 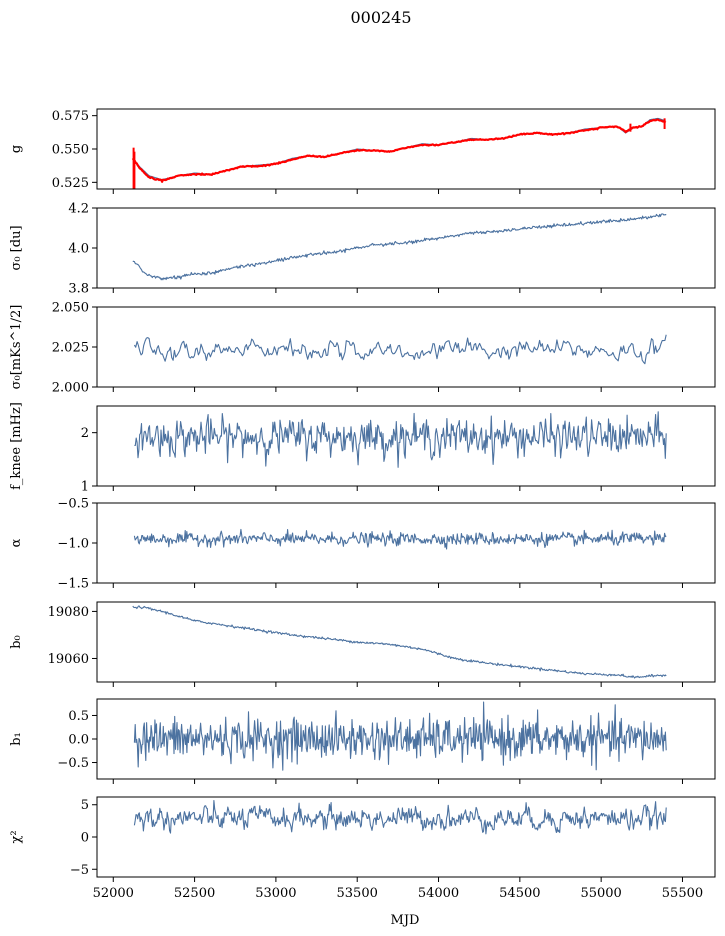 I want to click on plot-area-b1, so click(x=400, y=736).